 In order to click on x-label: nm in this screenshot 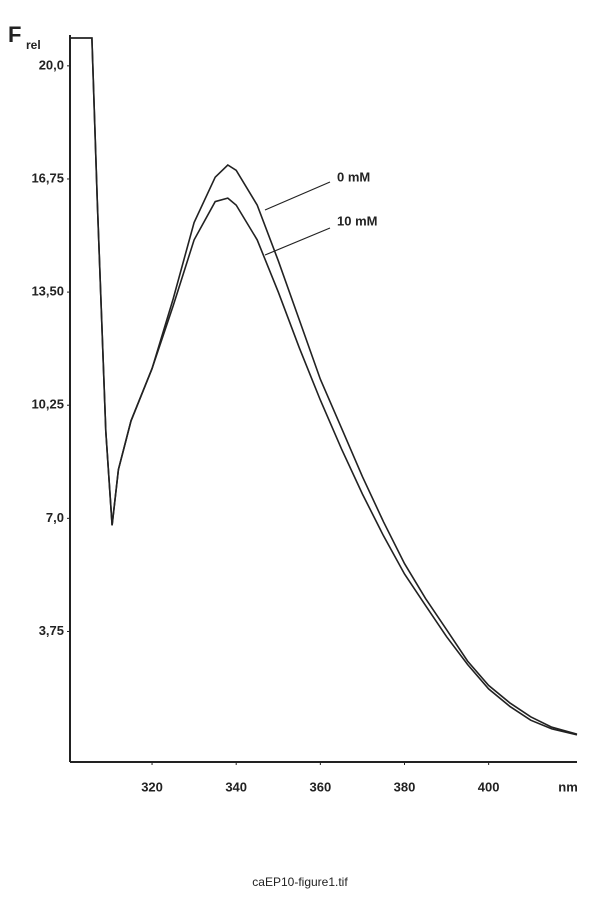, I will do `click(568, 786)`.